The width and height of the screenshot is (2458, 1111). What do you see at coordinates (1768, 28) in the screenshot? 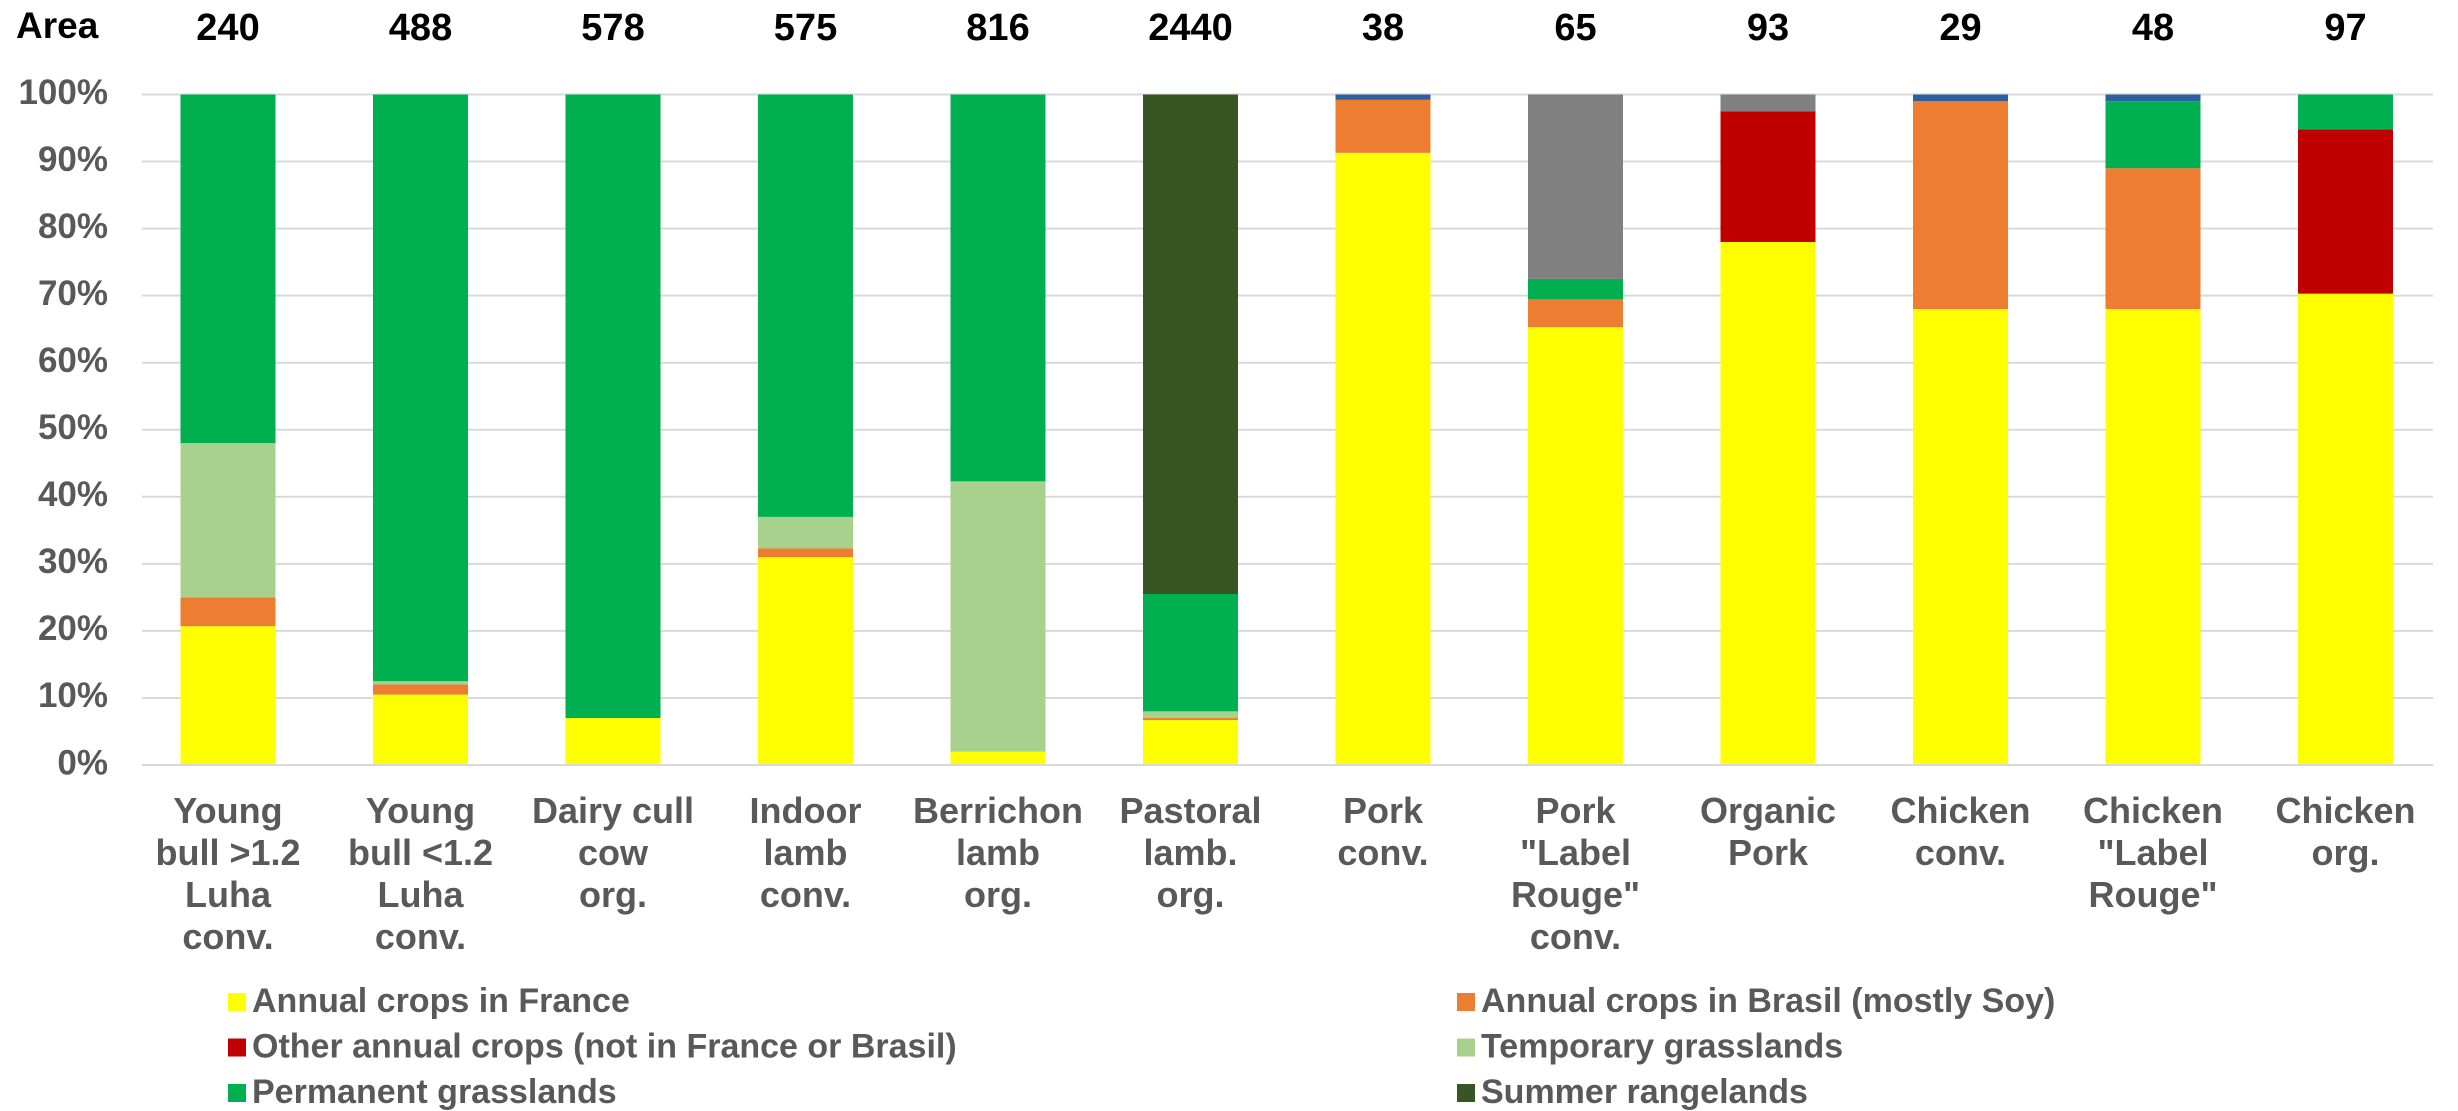
I see `area-value: 93` at bounding box center [1768, 28].